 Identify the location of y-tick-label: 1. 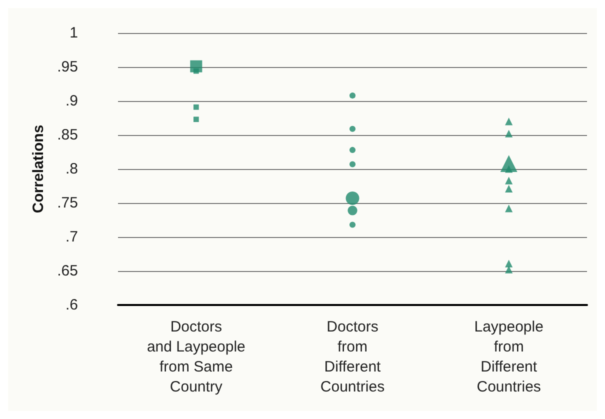
(74, 33).